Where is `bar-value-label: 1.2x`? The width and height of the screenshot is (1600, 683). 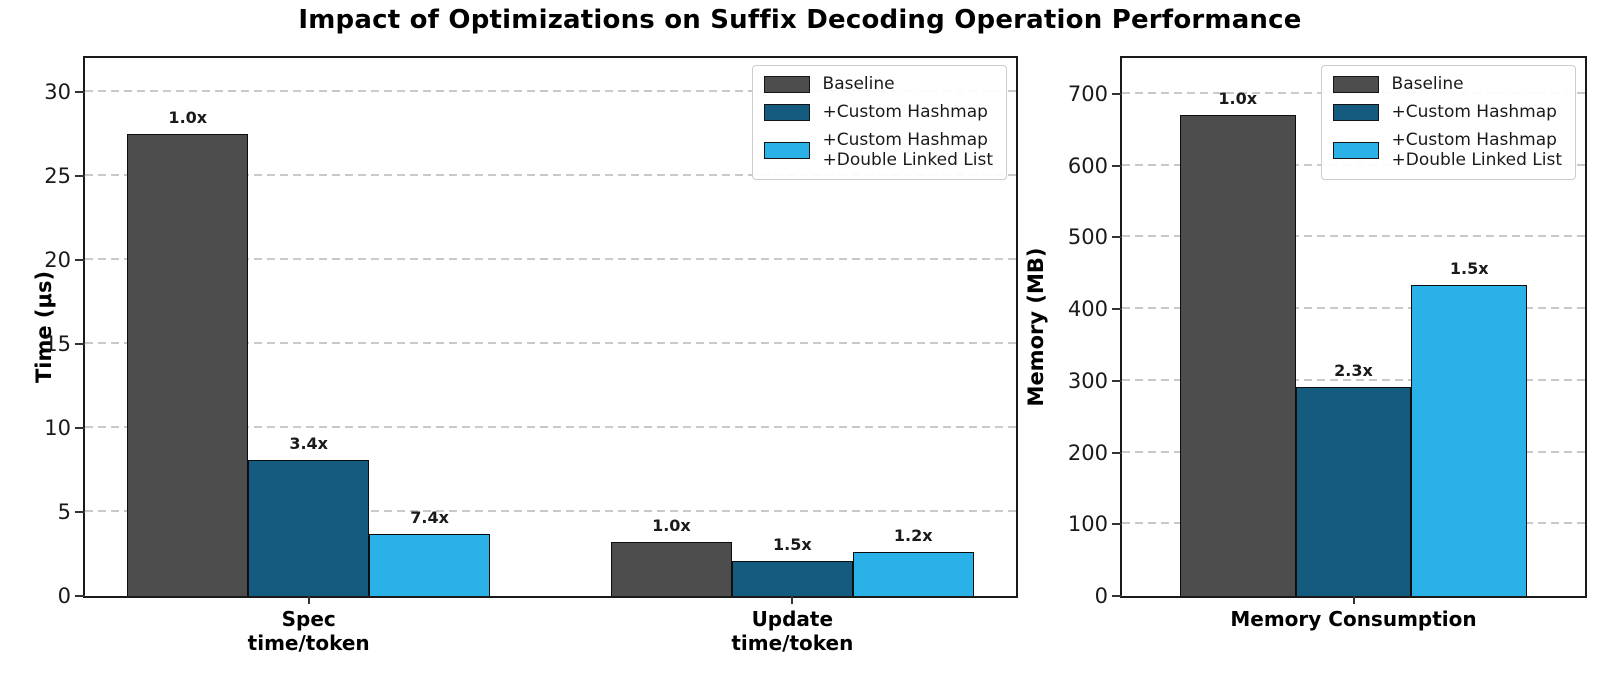
bar-value-label: 1.2x is located at coordinates (913, 536).